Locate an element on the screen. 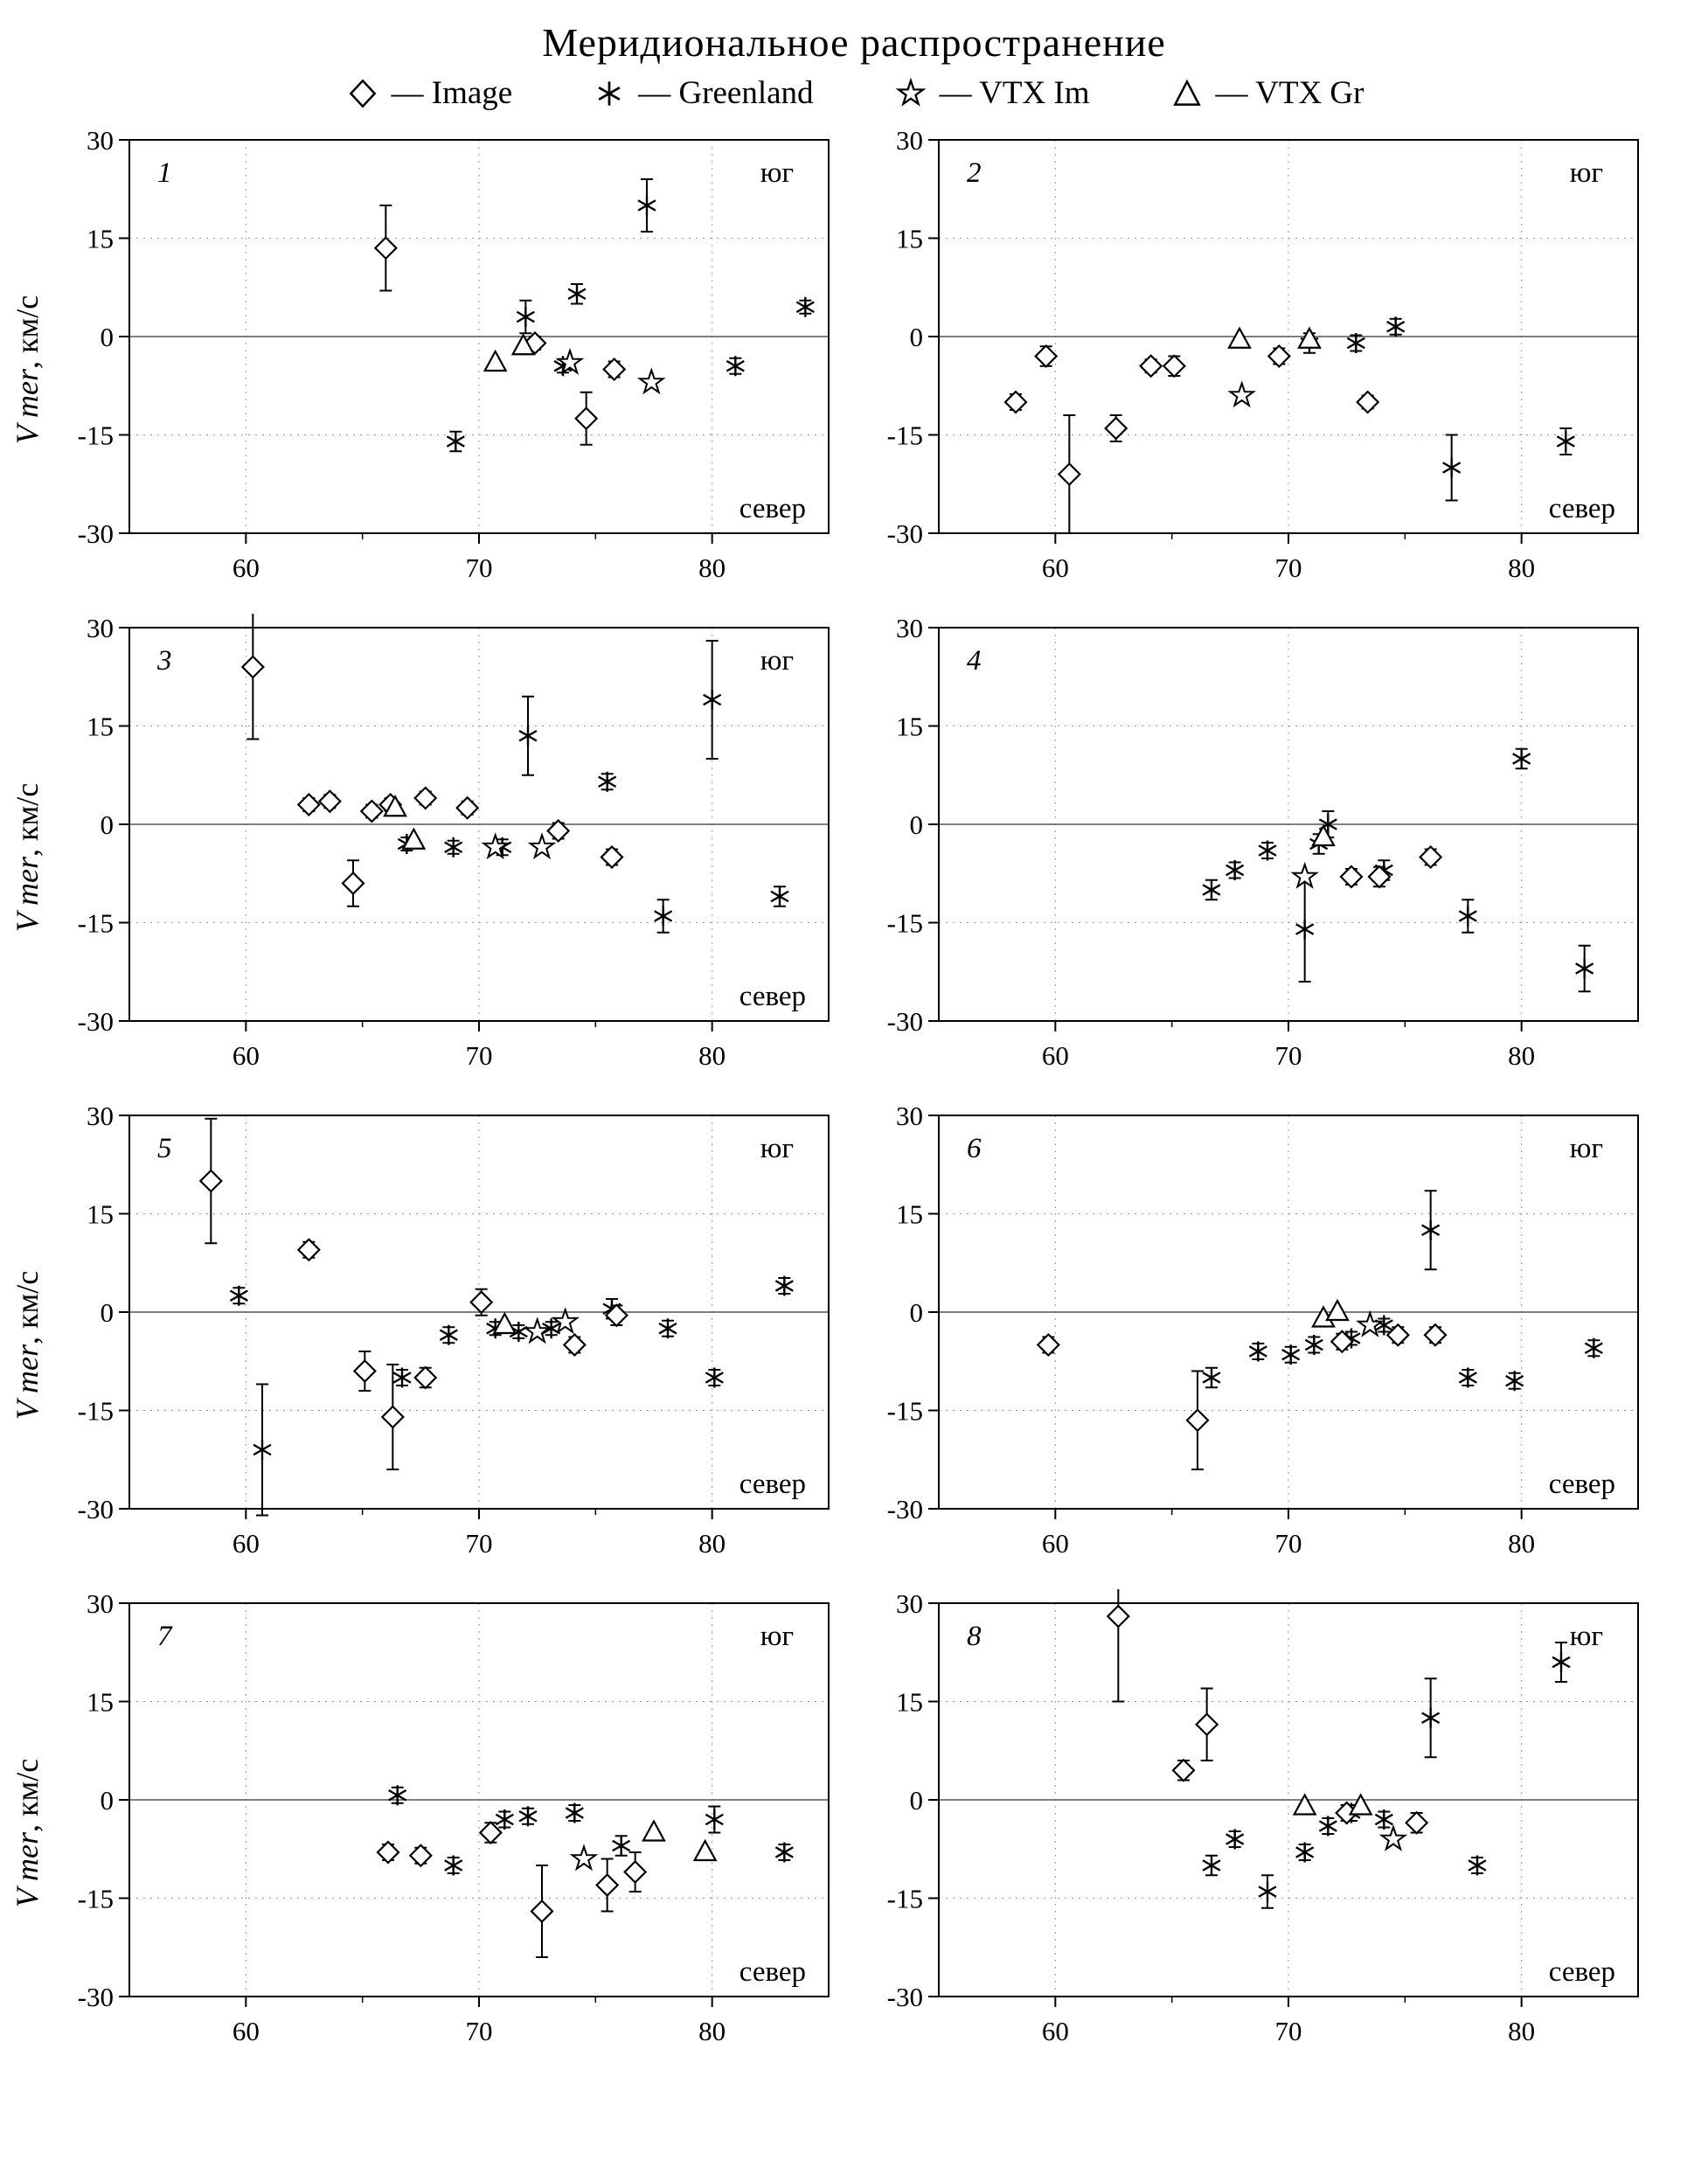  star-icon is located at coordinates (910, 92).